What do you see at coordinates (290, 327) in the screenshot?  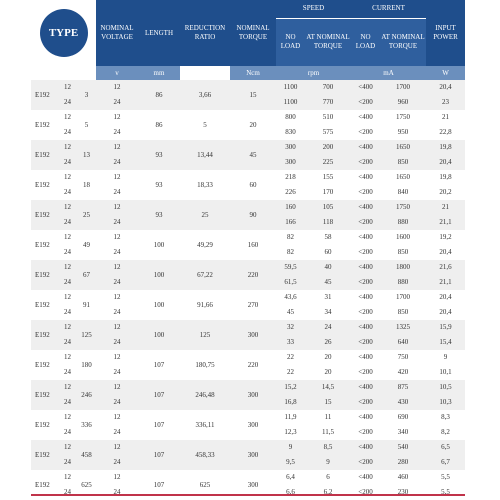 I see `speed-no-load-cell: 32` at bounding box center [290, 327].